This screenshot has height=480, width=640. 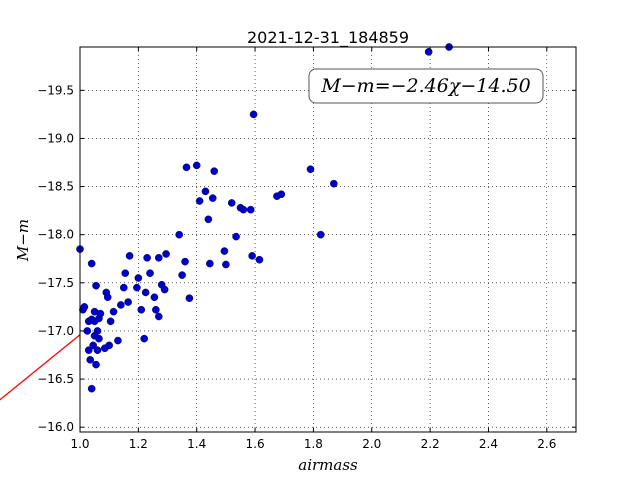 I want to click on y-tick-label: −17.0, so click(x=55, y=331).